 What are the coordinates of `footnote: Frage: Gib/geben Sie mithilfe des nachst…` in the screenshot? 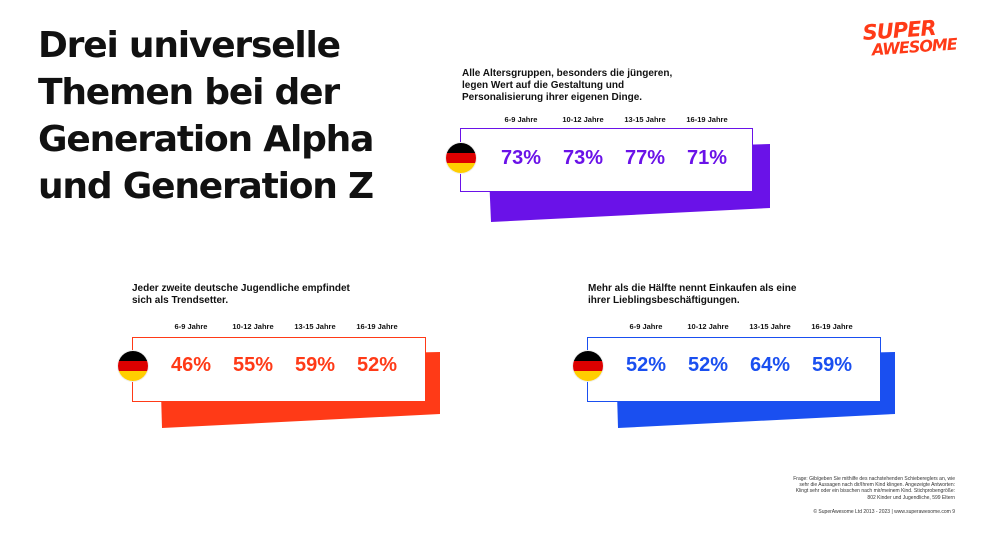 It's located at (830, 488).